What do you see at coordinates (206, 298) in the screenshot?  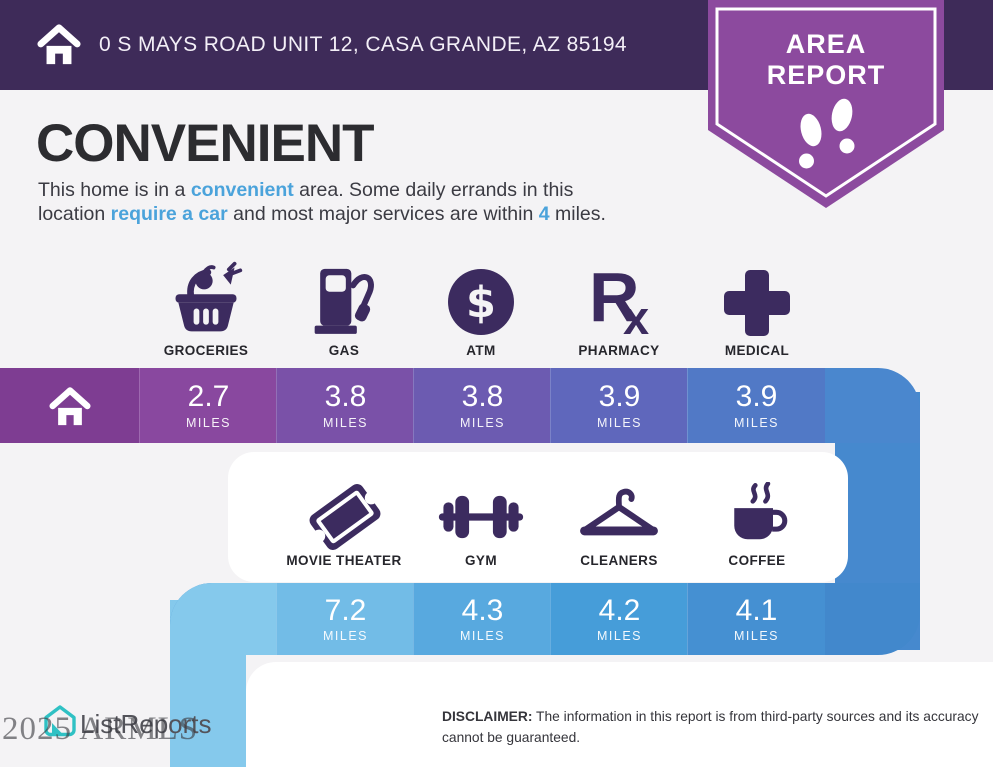 I see `groceries-basket-icon` at bounding box center [206, 298].